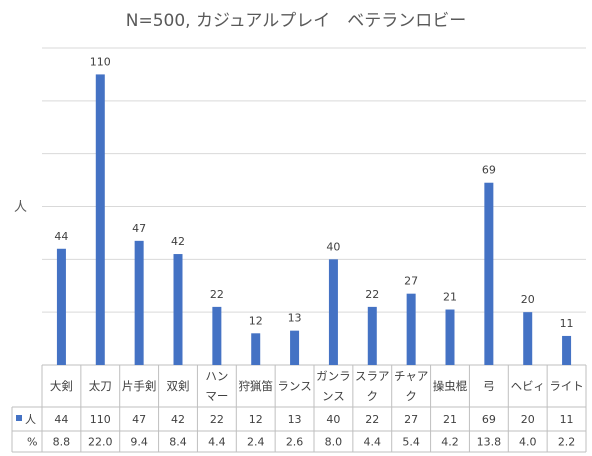 The image size is (592, 456). What do you see at coordinates (178, 419) in the screenshot?
I see `table-cell: 42` at bounding box center [178, 419].